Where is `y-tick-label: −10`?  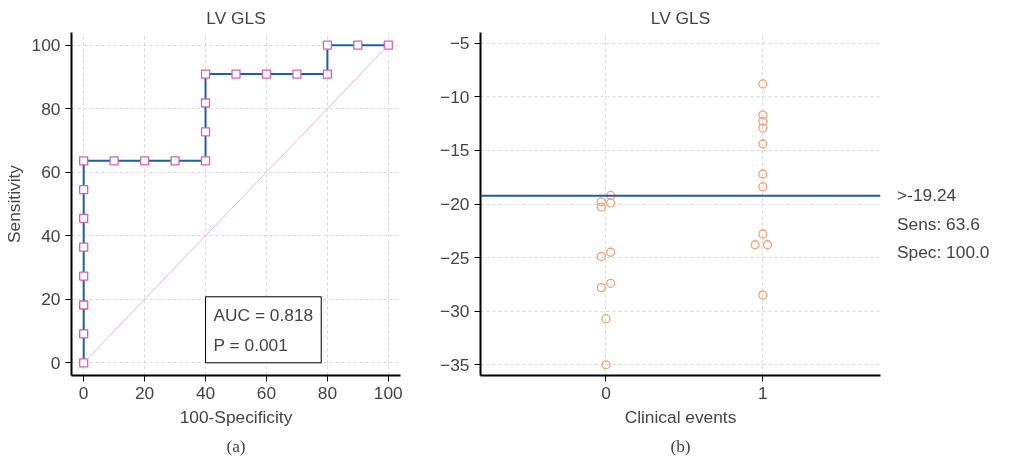
y-tick-label: −10 is located at coordinates (455, 96).